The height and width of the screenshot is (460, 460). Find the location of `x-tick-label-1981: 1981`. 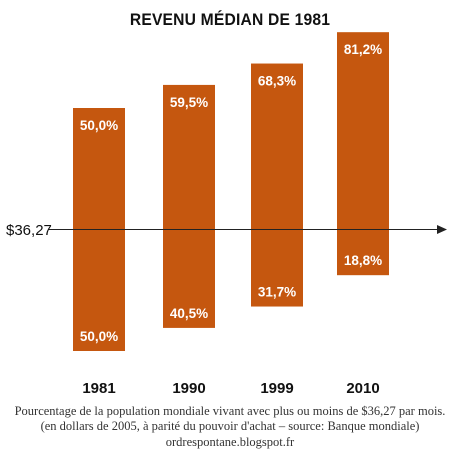

x-tick-label-1981: 1981 is located at coordinates (98, 388).